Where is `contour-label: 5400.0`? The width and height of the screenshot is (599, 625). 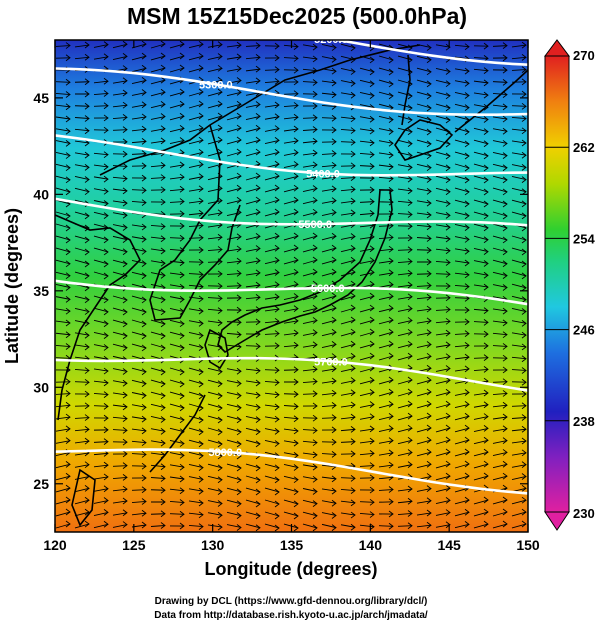 contour-label: 5400.0 is located at coordinates (323, 174).